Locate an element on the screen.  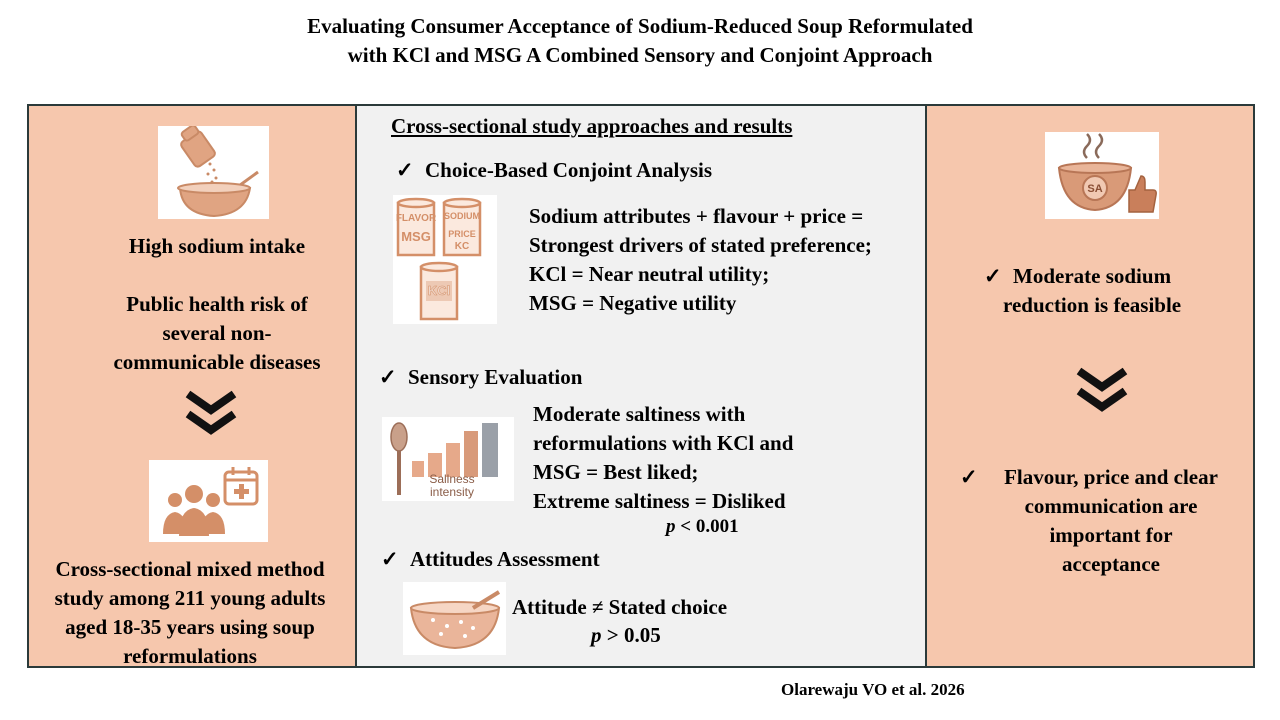
feasible-line-1: Moderate sodium is located at coordinates (1092, 276).